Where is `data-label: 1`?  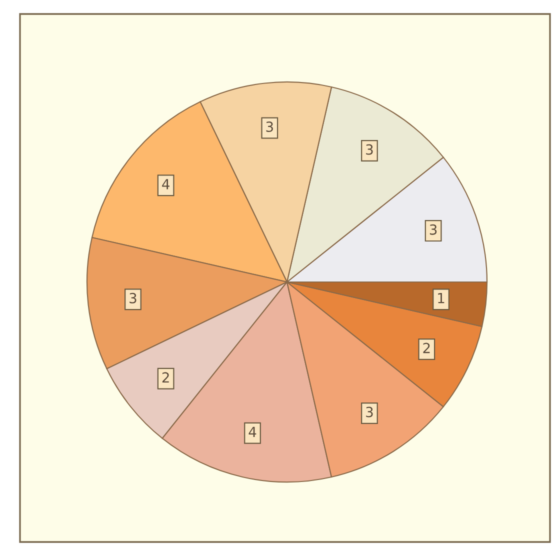 data-label: 1 is located at coordinates (441, 298).